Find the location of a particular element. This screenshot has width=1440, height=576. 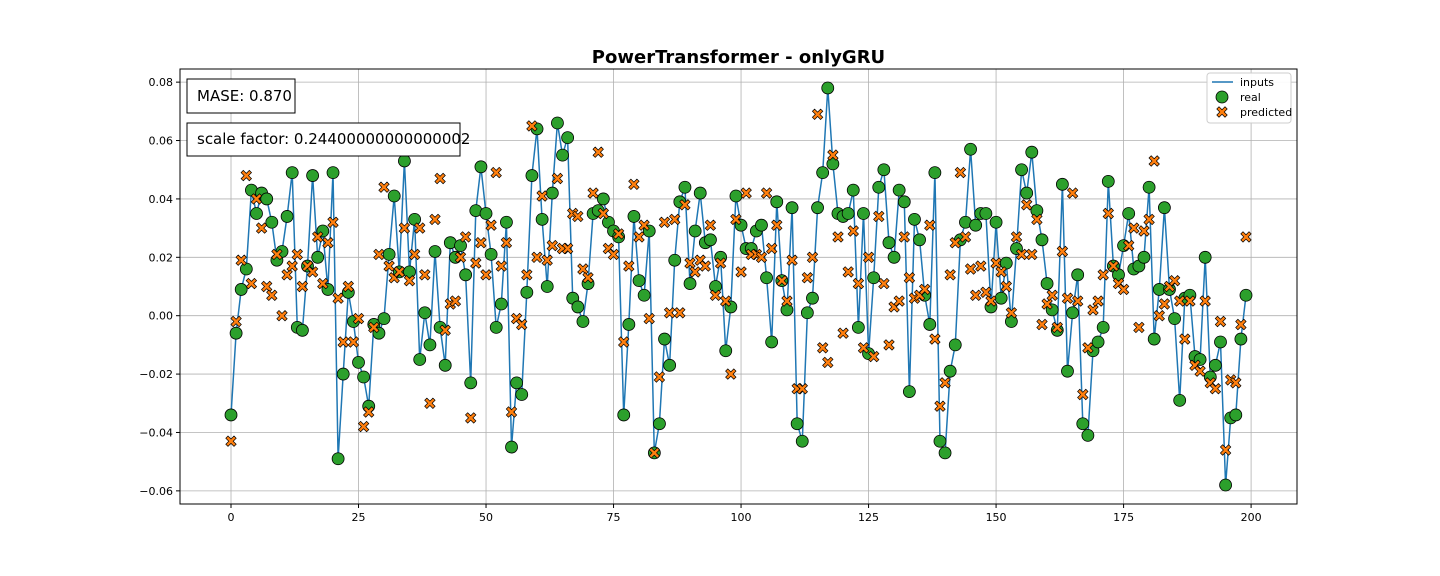

chart-title: PowerTransformer - onlyGRU is located at coordinates (738, 57).